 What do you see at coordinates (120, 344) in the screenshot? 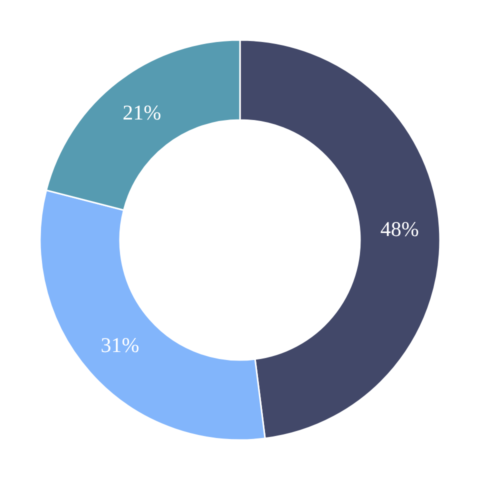
I see `data-label: 31%` at bounding box center [120, 344].